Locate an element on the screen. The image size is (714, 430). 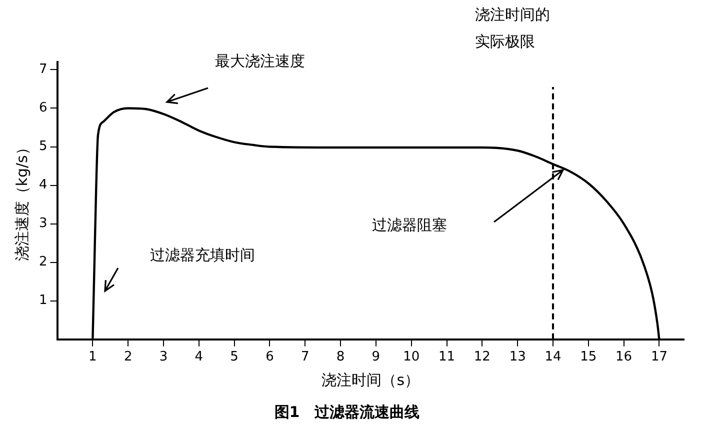
annotation: 最大浇注速度 is located at coordinates (260, 61).